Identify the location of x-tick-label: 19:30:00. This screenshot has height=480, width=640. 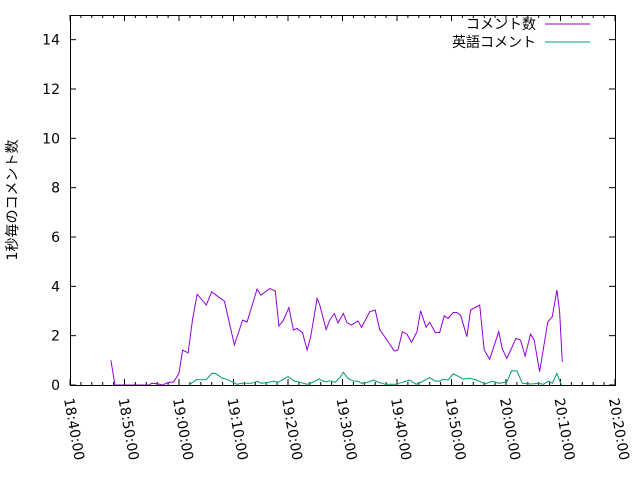
(346, 429).